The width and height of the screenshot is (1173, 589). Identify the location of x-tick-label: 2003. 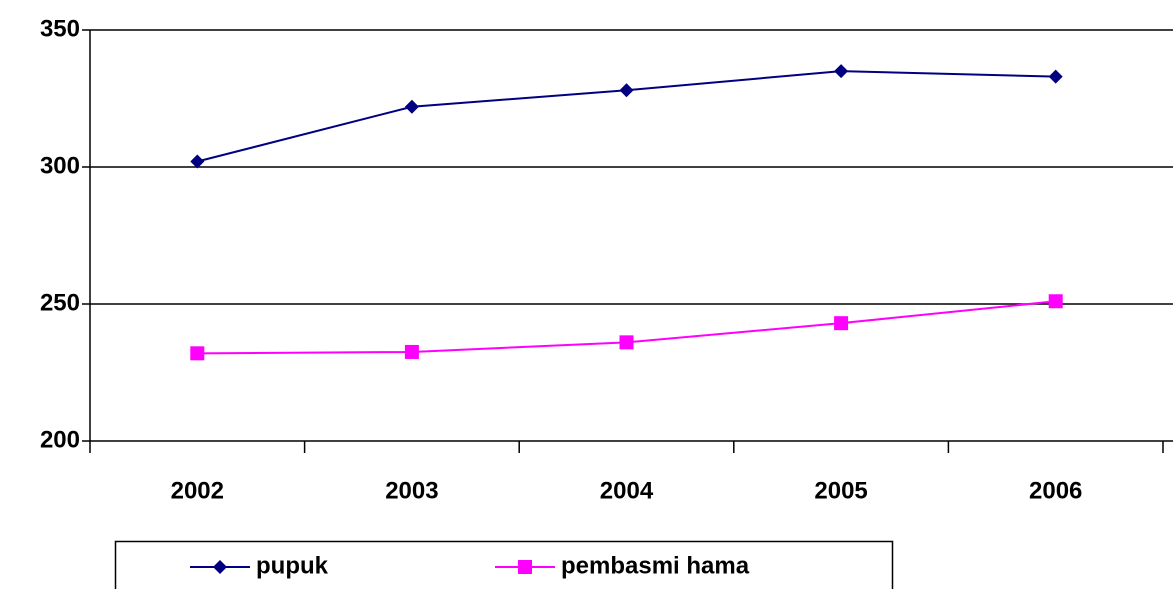
(411, 490).